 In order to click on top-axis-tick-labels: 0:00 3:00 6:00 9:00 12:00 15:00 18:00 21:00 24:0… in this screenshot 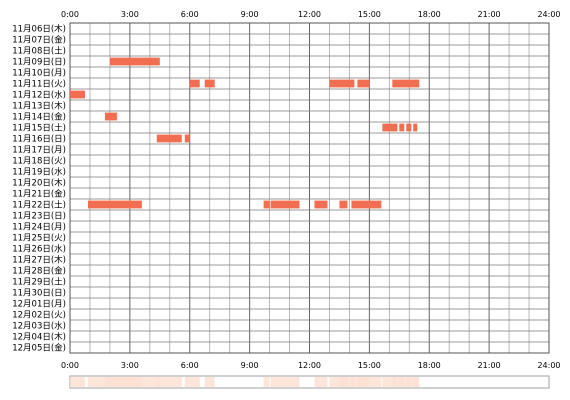, I will do `click(311, 14)`.